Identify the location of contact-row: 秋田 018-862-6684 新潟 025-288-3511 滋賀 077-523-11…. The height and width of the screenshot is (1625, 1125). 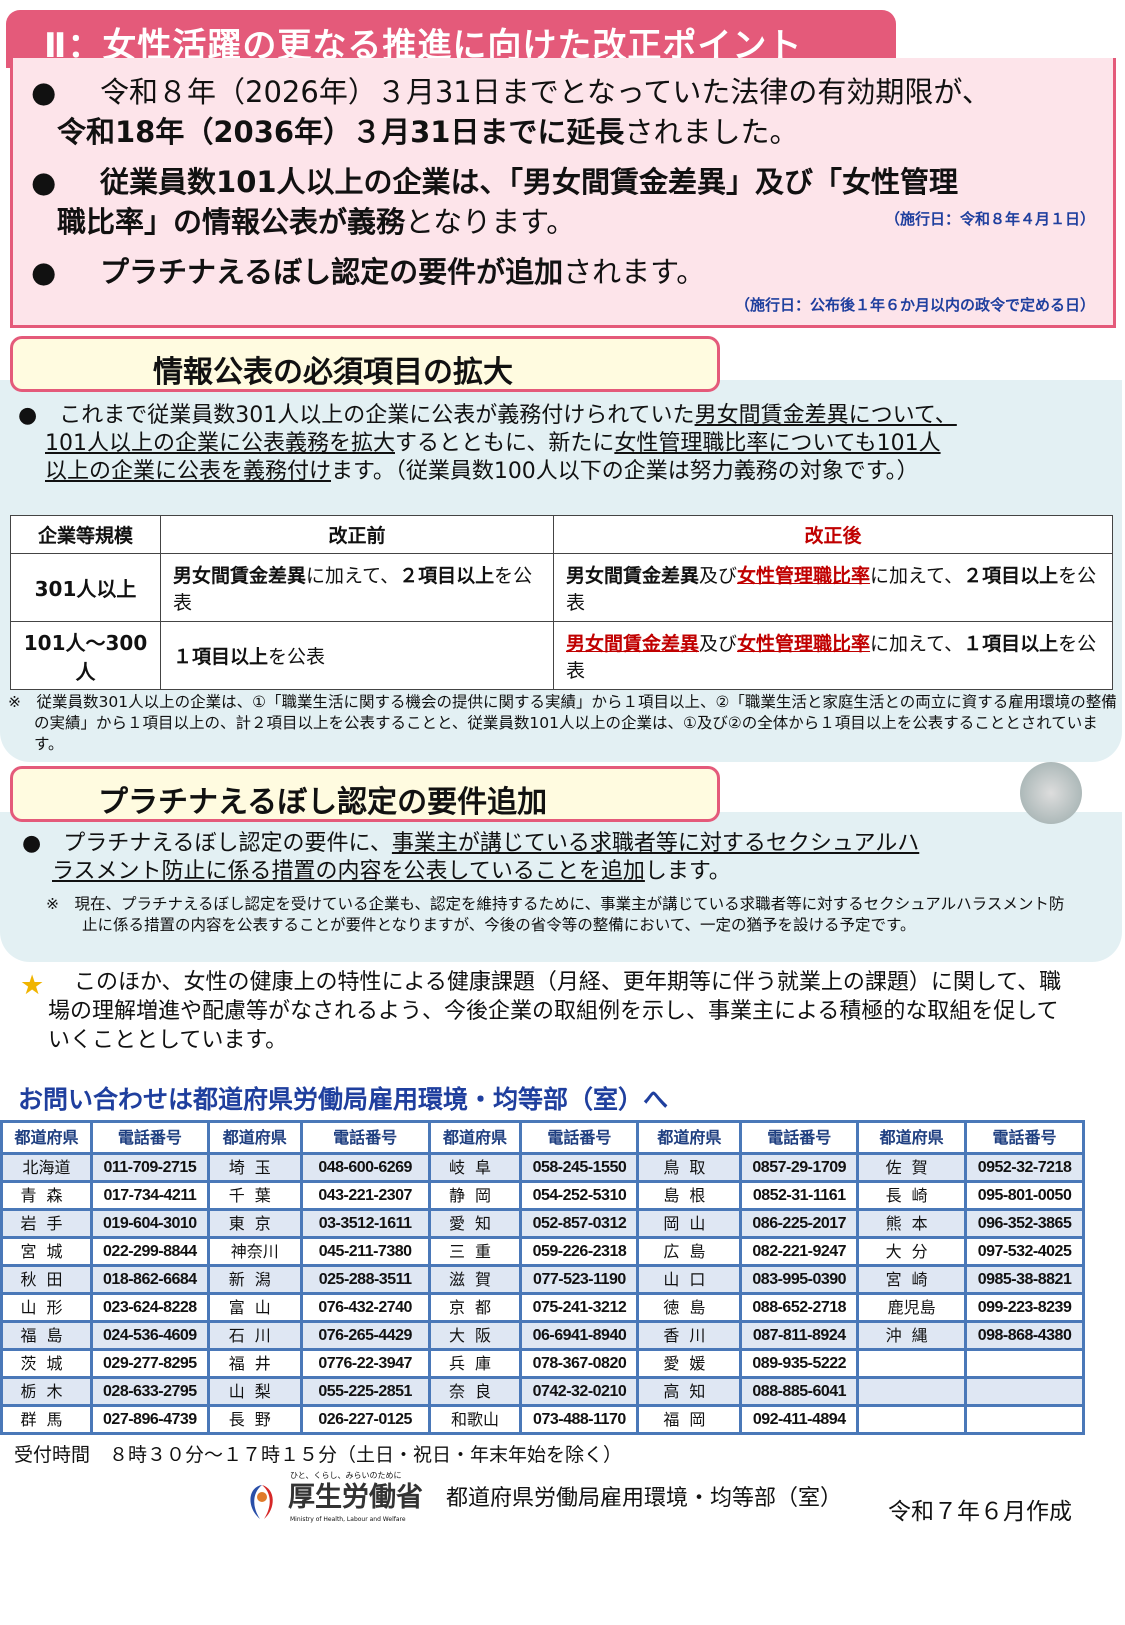
(542, 1279).